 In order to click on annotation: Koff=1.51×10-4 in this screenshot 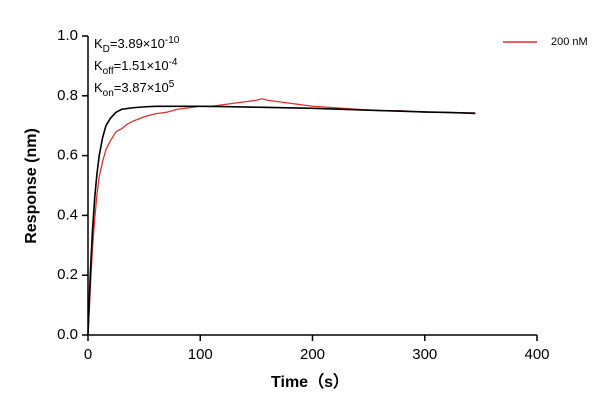, I will do `click(136, 67)`.